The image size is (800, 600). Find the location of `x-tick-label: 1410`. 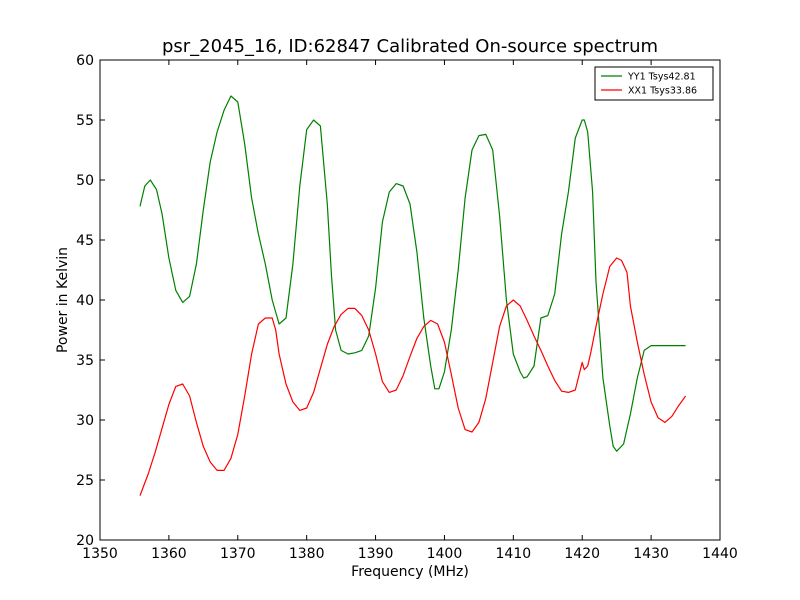

x-tick-label: 1410 is located at coordinates (514, 554).